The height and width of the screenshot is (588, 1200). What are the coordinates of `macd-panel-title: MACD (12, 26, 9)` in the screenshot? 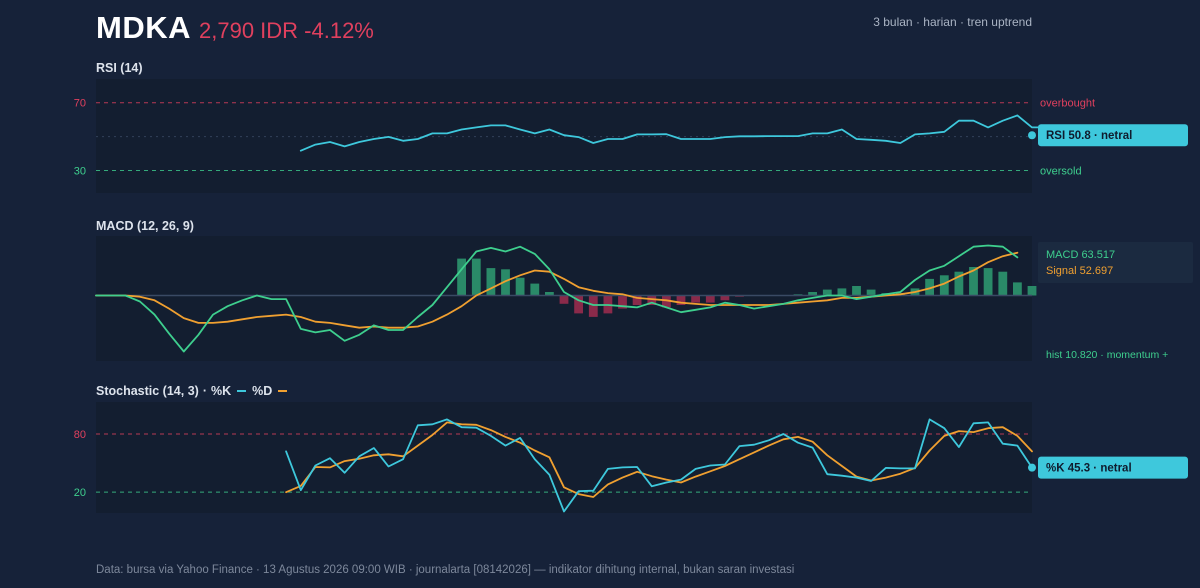 It's located at (145, 226).